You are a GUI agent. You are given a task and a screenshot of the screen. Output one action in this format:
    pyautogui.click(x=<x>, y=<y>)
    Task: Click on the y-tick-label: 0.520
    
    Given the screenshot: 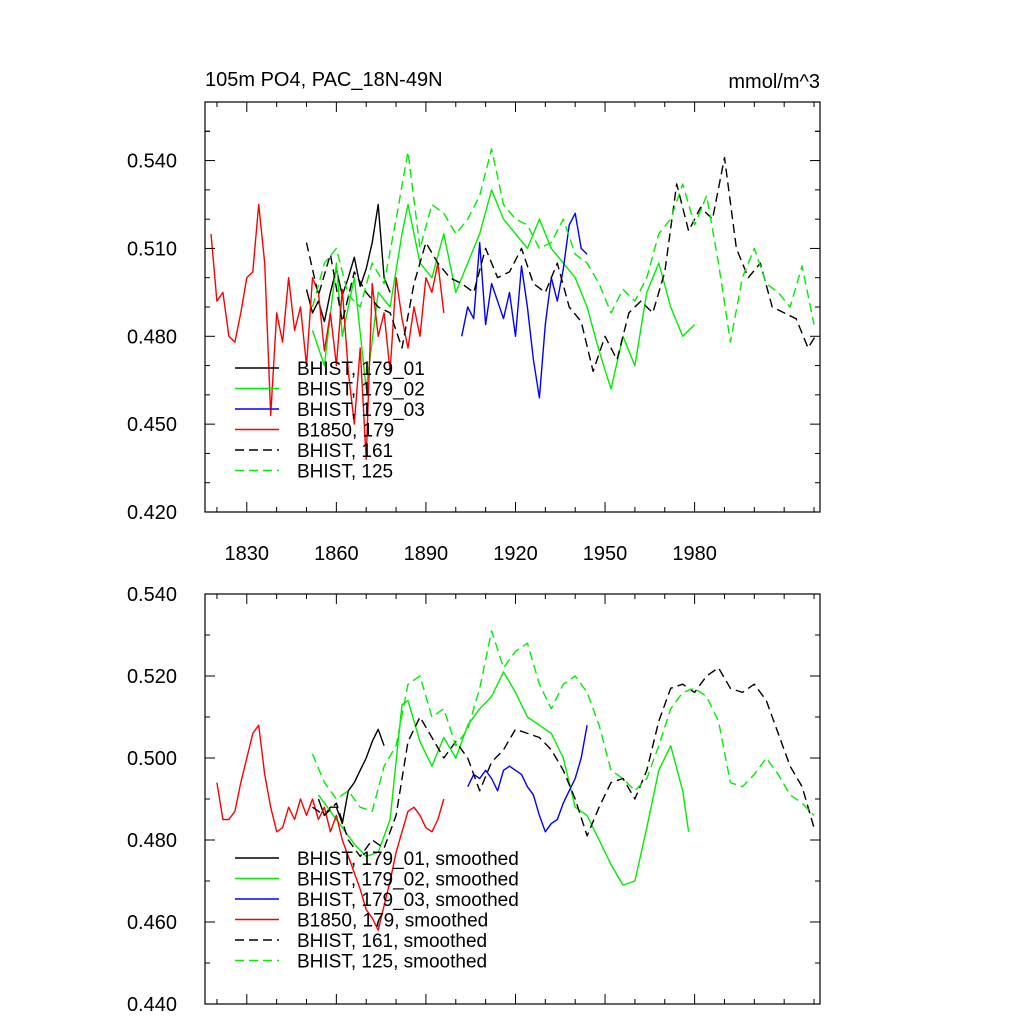 What is the action you would take?
    pyautogui.click(x=152, y=677)
    